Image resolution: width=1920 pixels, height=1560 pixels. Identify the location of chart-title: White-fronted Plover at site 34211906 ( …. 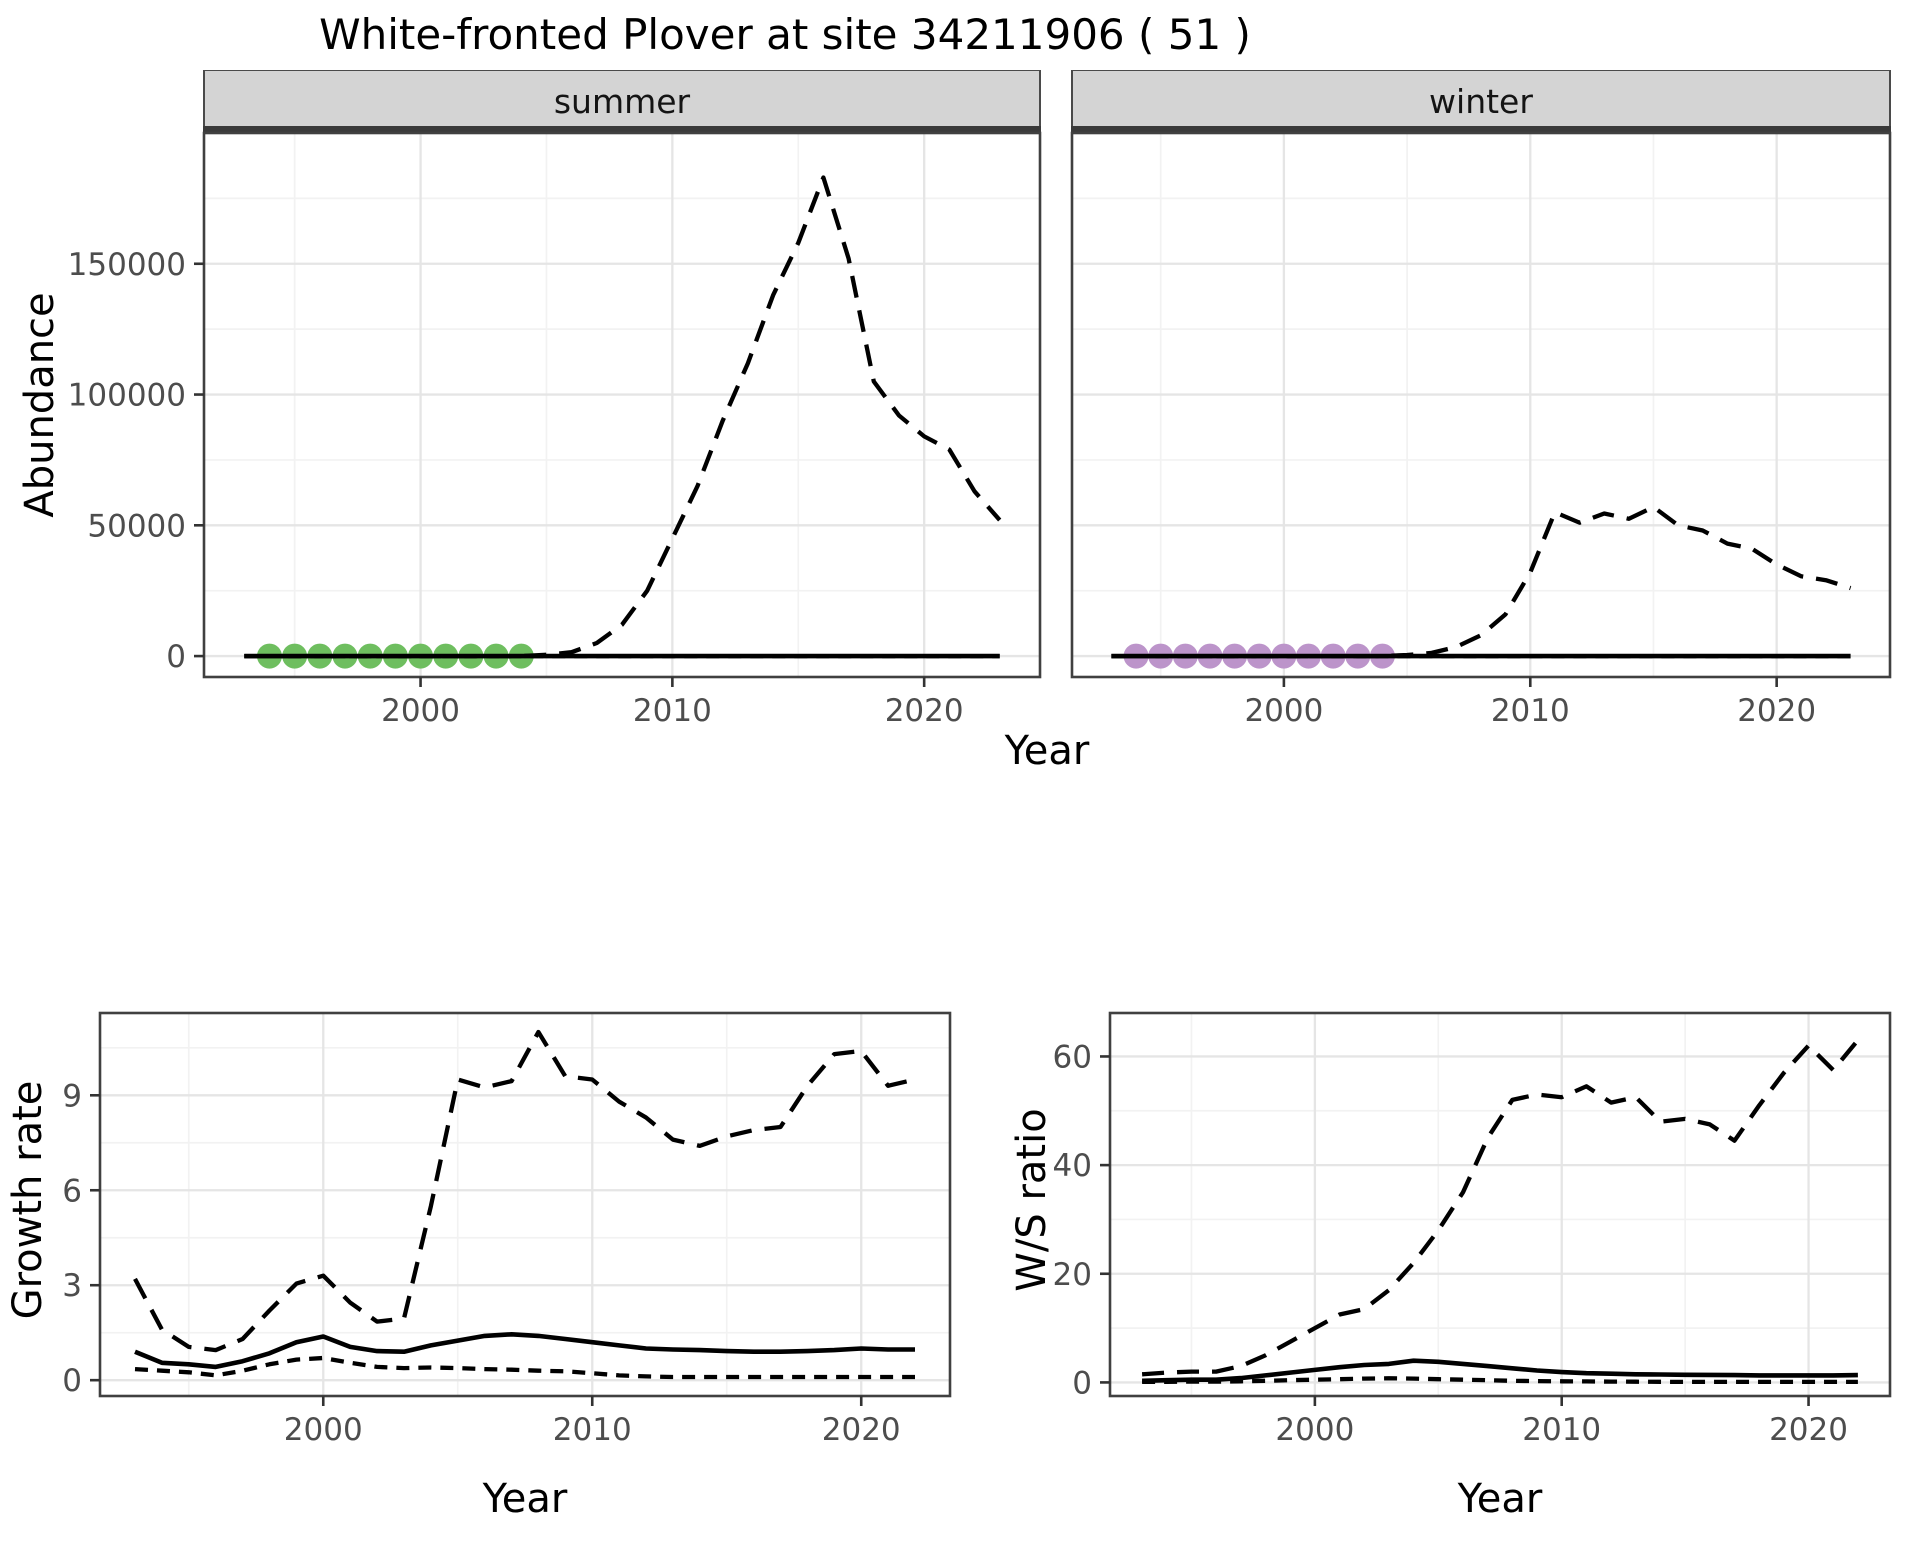
(785, 34).